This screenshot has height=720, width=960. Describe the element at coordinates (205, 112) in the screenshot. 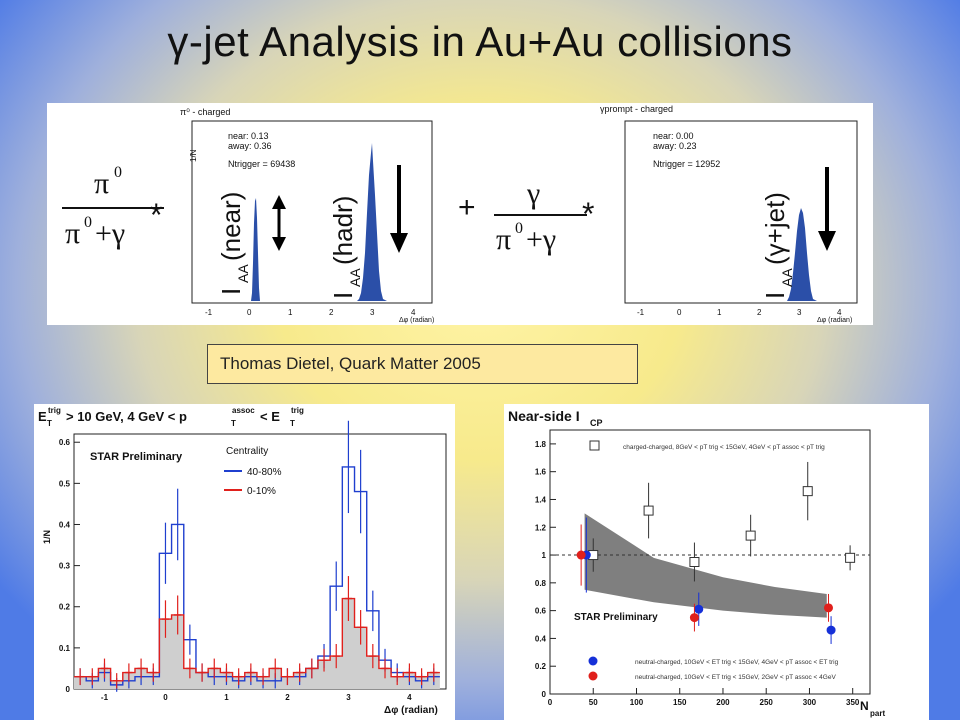

I see `hist1-title: π⁰ - charged` at that location.